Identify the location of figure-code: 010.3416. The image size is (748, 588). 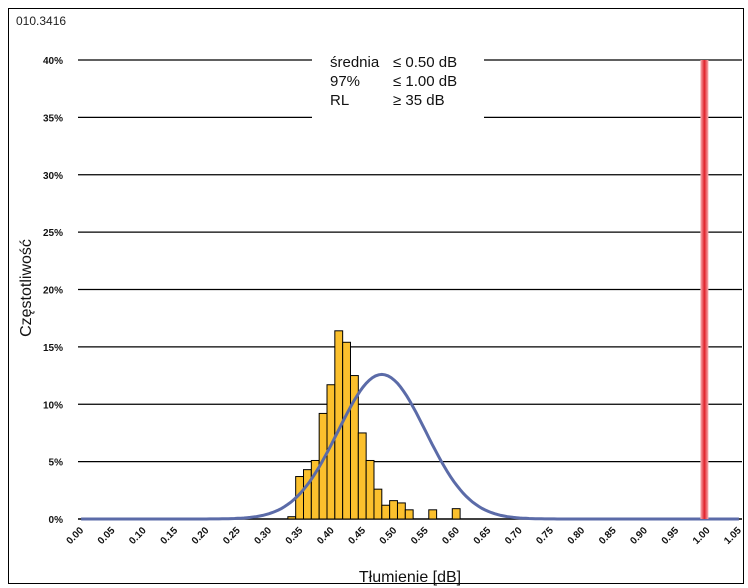
(41, 21).